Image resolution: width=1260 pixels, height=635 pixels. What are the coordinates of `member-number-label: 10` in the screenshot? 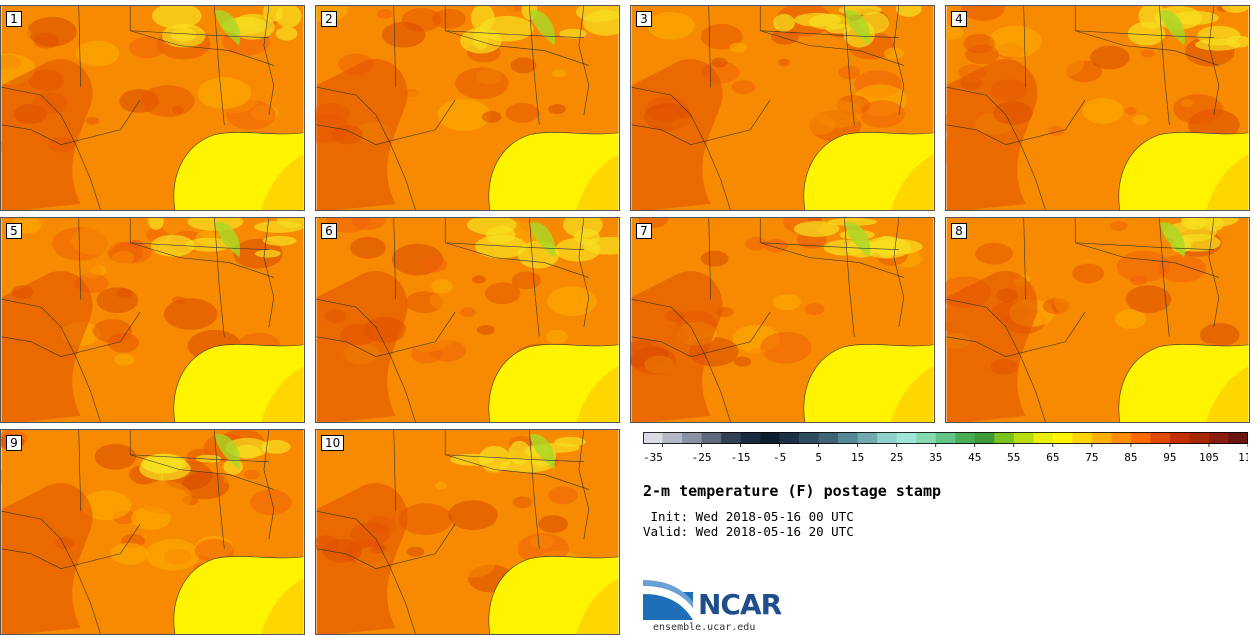 It's located at (333, 443).